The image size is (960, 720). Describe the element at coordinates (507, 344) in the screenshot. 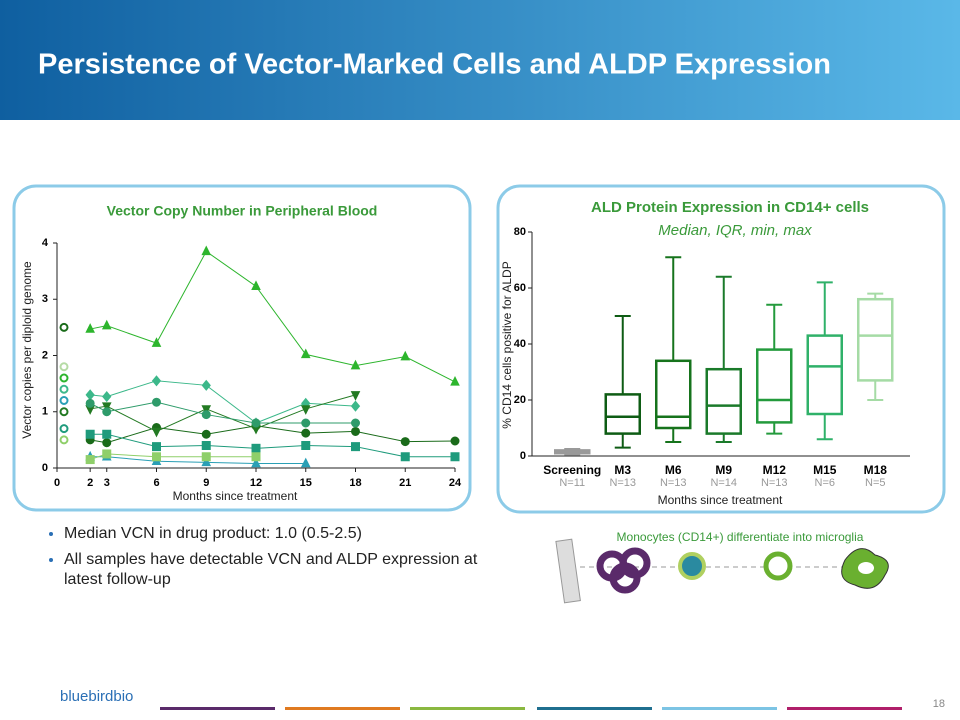

I see `y-axis-label: % CD14 cells positive for ALDP` at that location.